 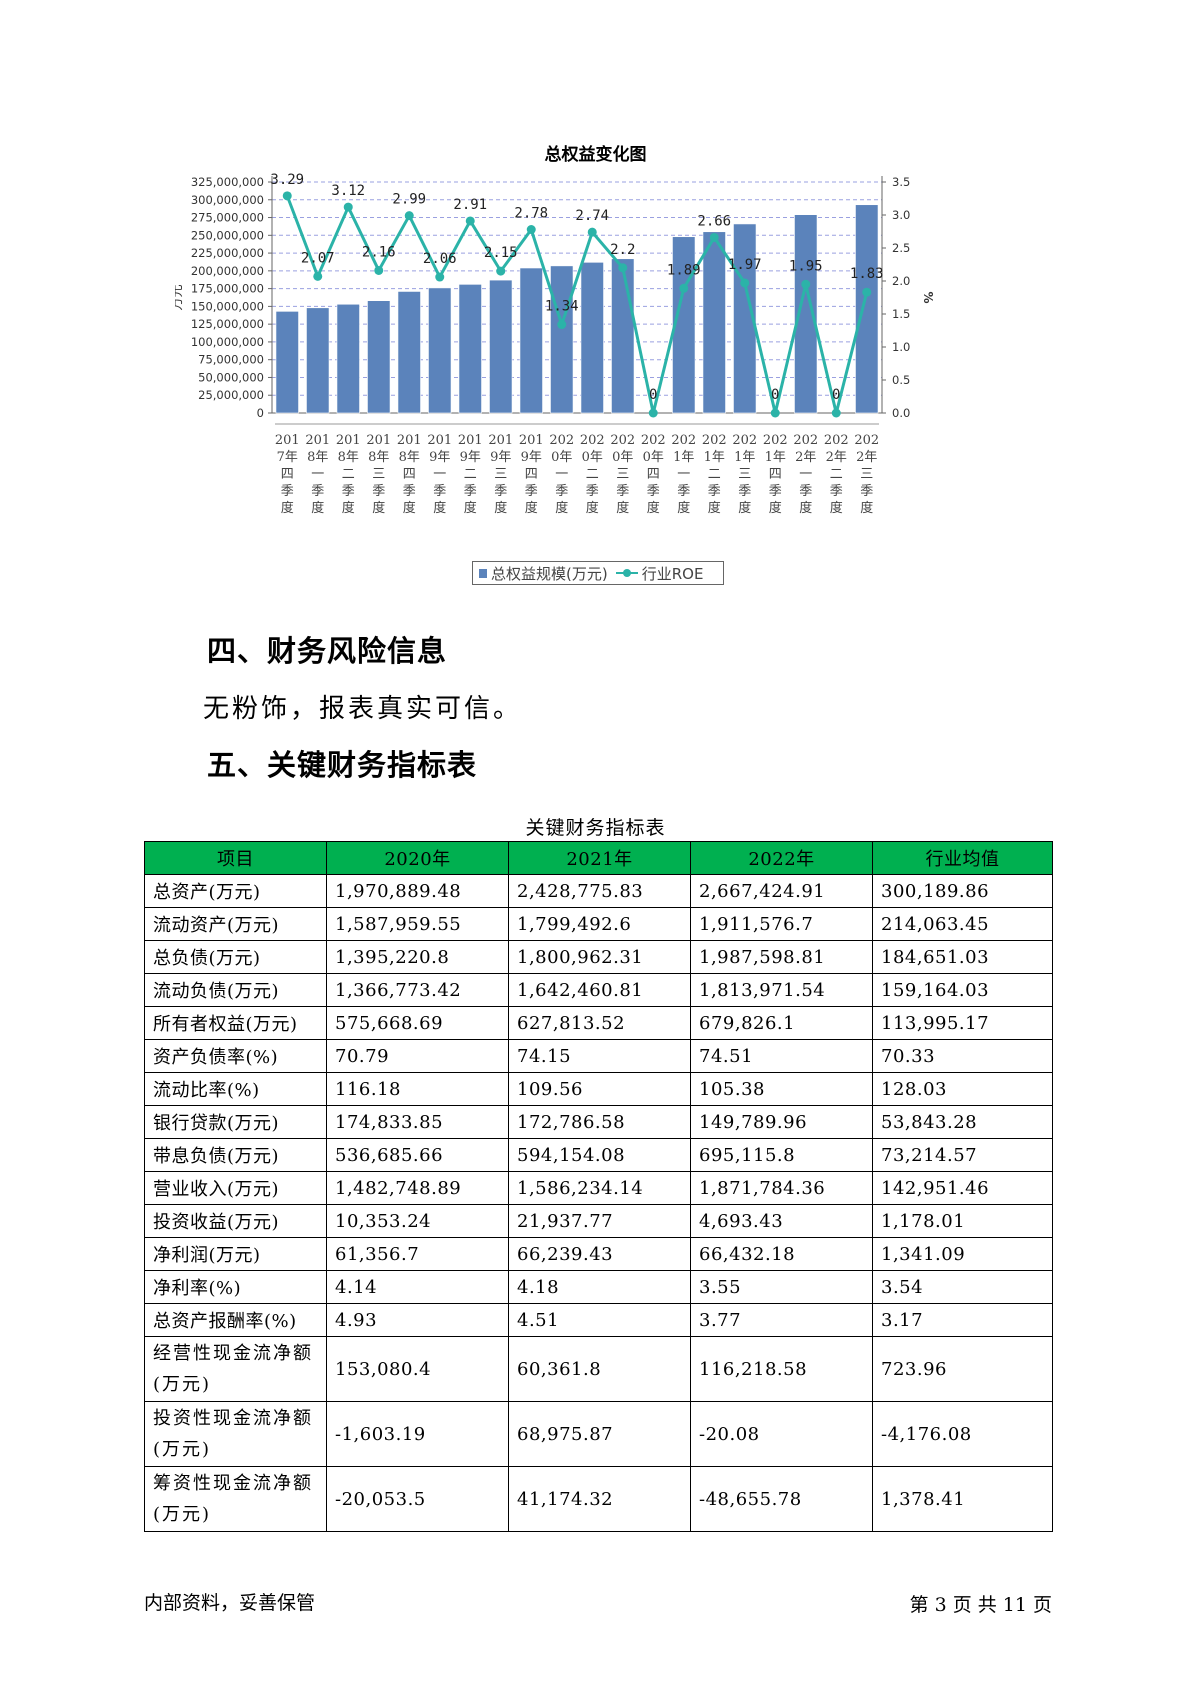 I want to click on table-cell: 1,871,784.36, so click(x=781, y=1188).